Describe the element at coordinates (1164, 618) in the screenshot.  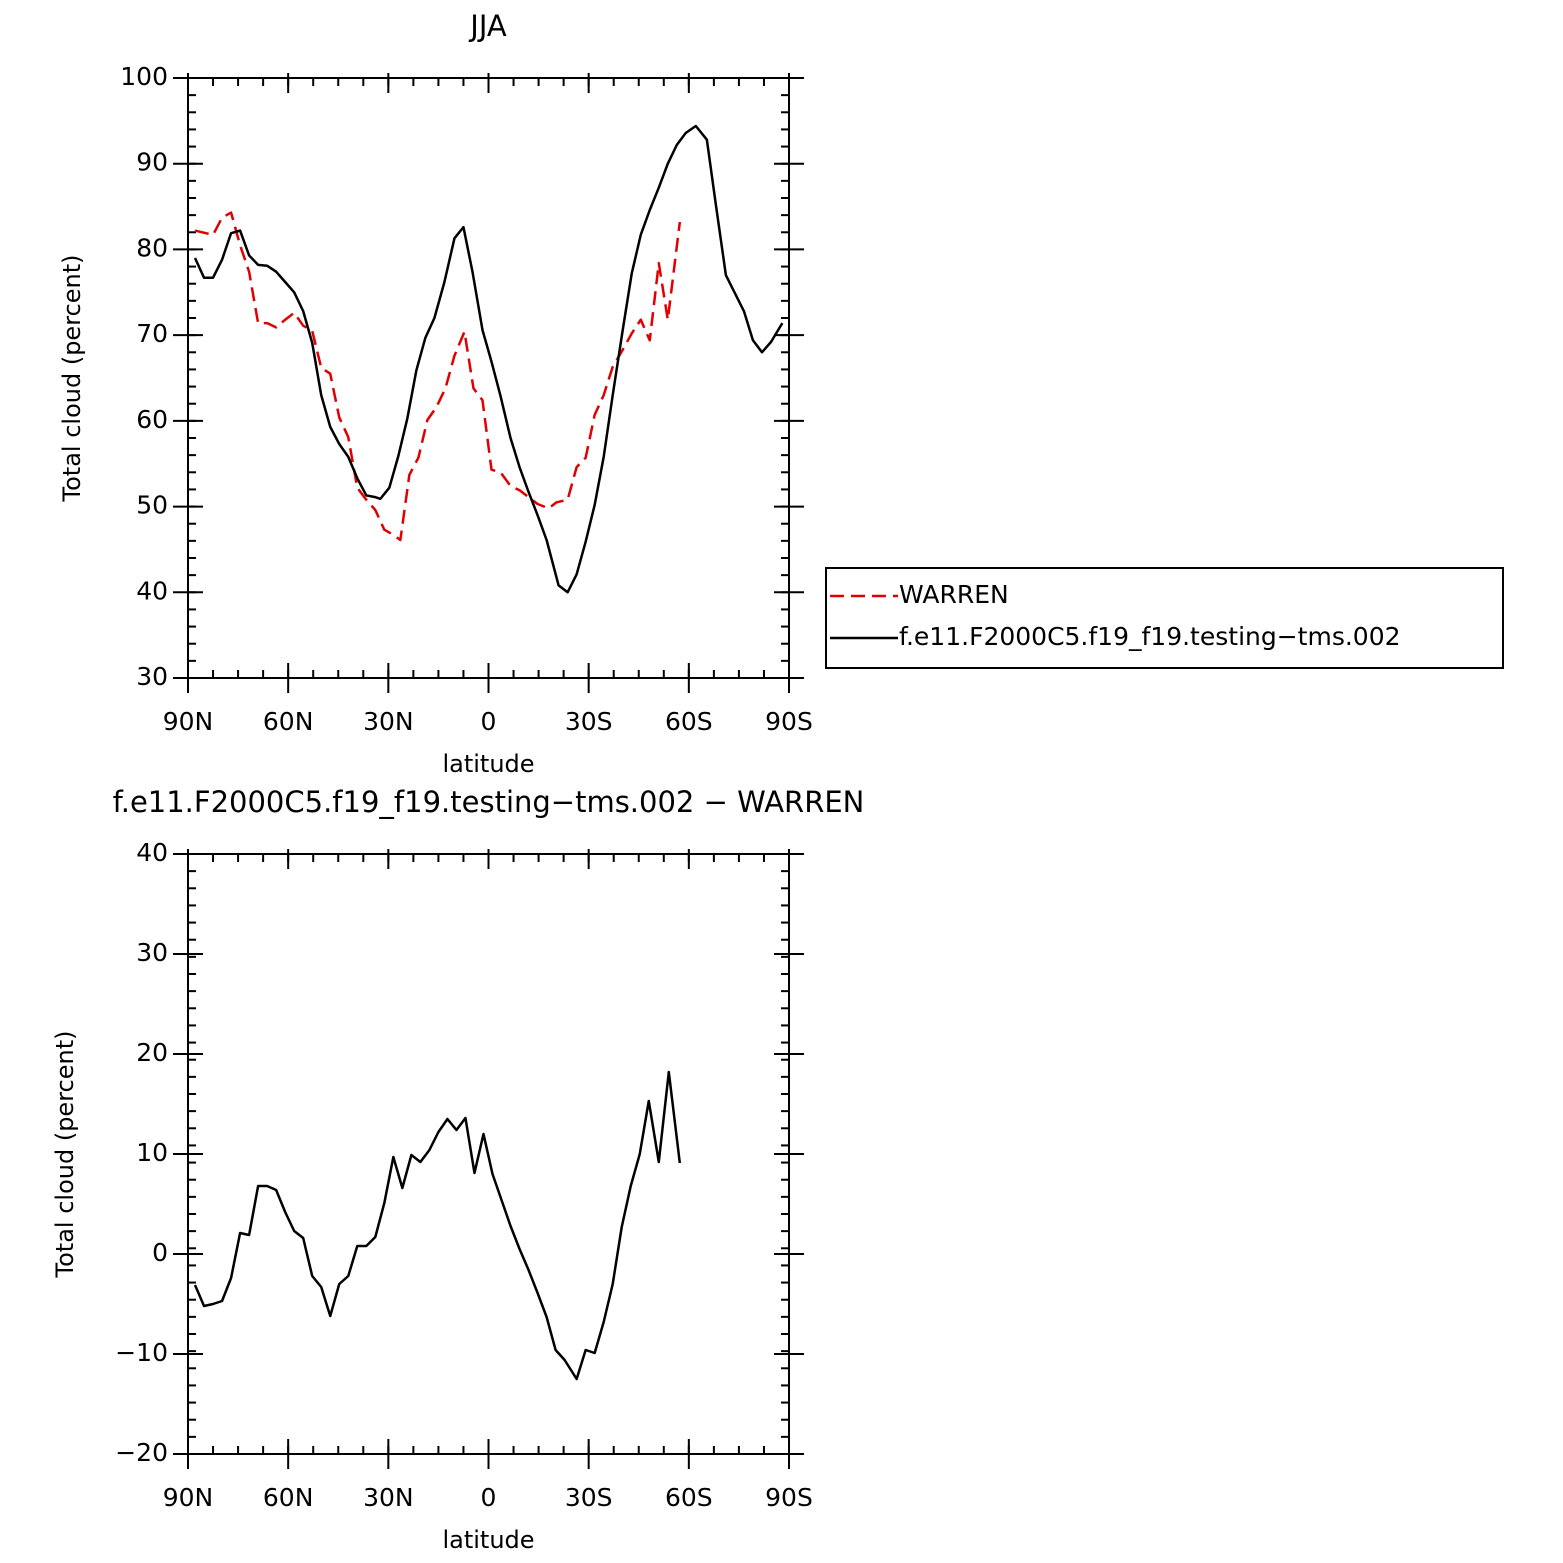
I see `legend-box` at that location.